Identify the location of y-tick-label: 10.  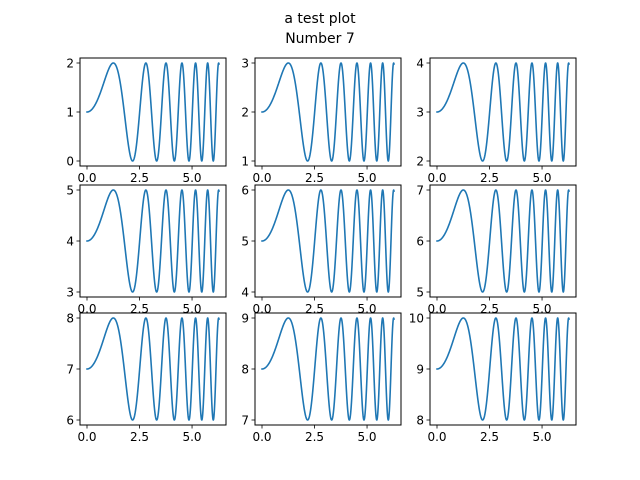
(416, 319).